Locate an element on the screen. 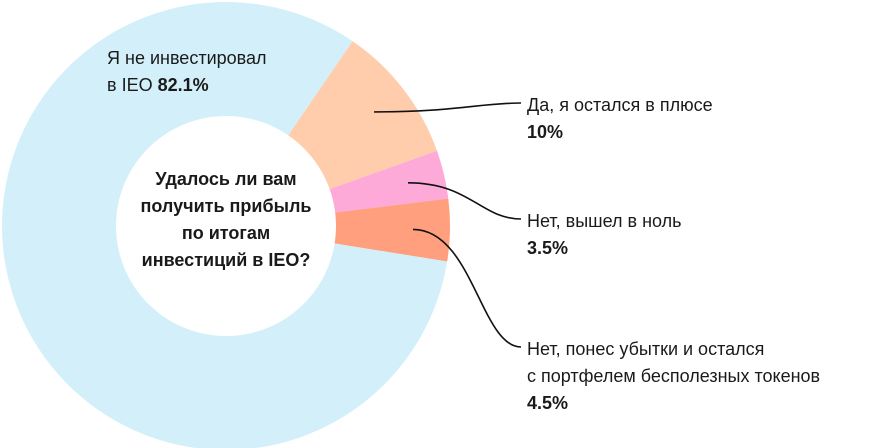 This screenshot has width=878, height=448. label-profit-value: 10% is located at coordinates (545, 132).